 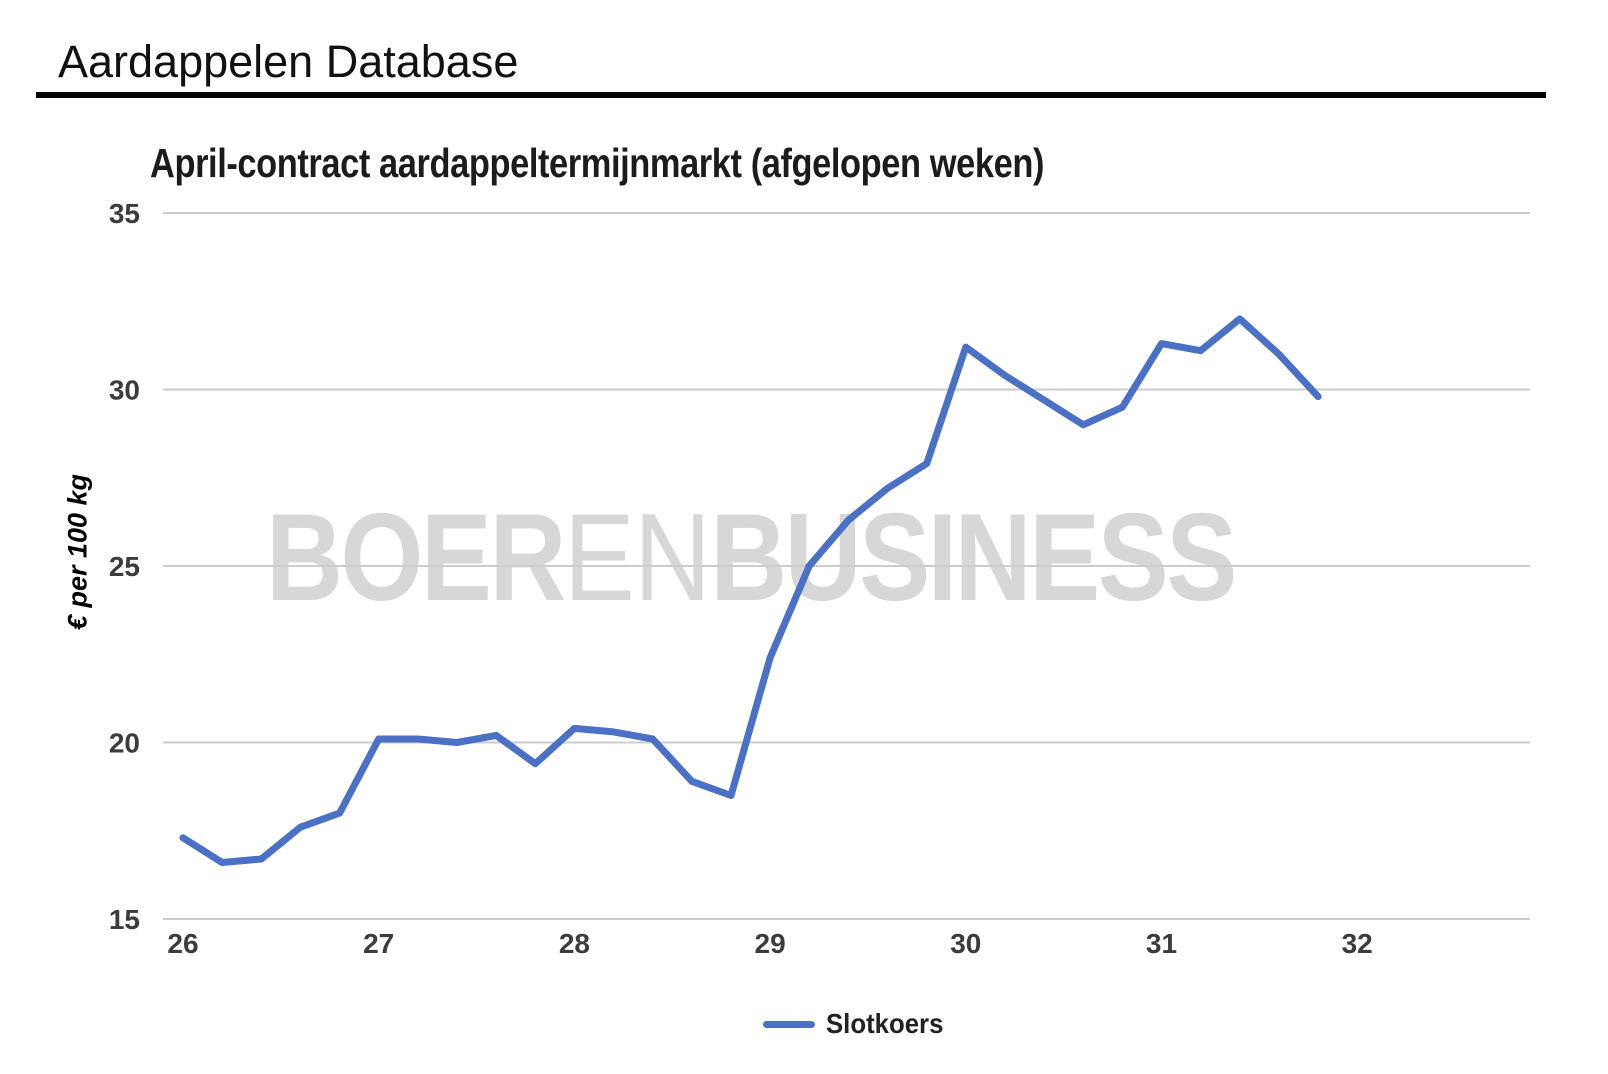 What do you see at coordinates (182, 943) in the screenshot?
I see `x-tick-label-26: 26` at bounding box center [182, 943].